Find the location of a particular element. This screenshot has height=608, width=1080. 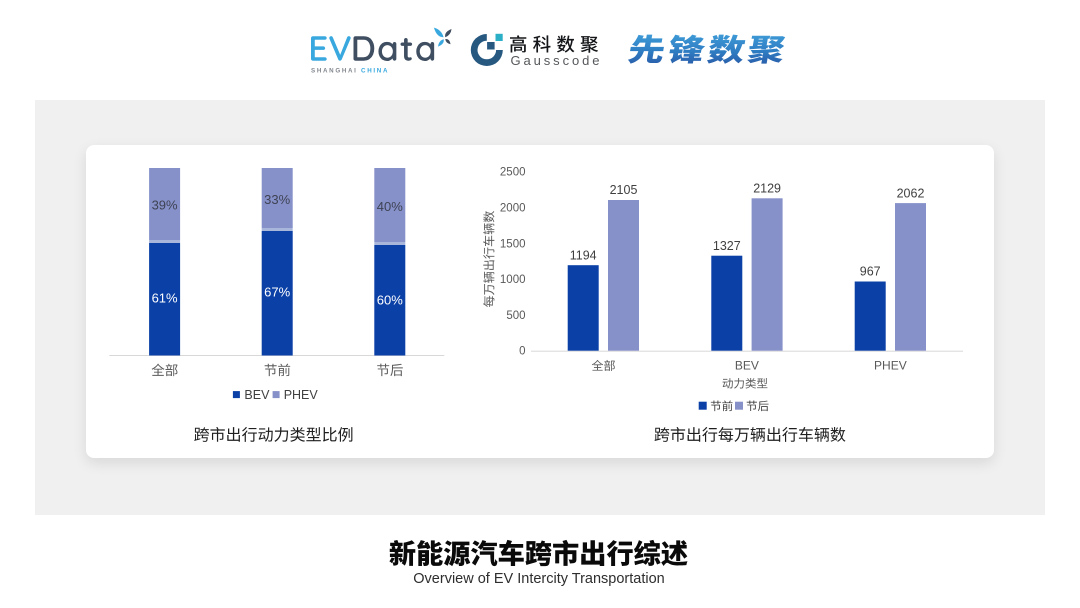

svg-text: 2062 is located at coordinates (911, 193).